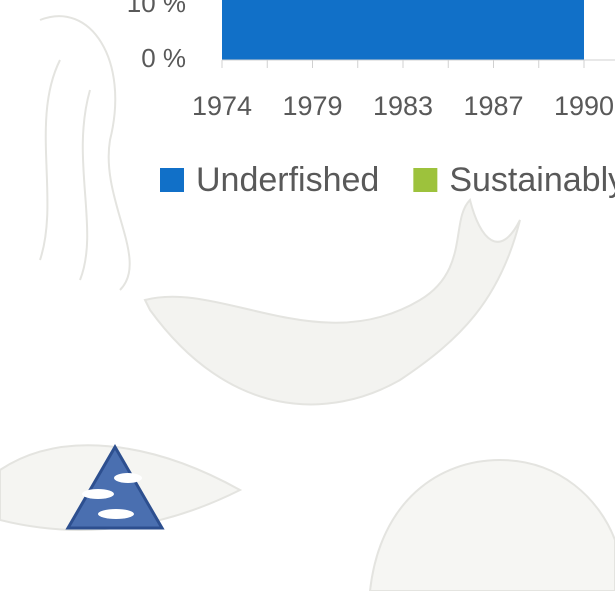 The width and height of the screenshot is (615, 591). Describe the element at coordinates (493, 106) in the screenshot. I see `x-tick-label: 1987` at that location.